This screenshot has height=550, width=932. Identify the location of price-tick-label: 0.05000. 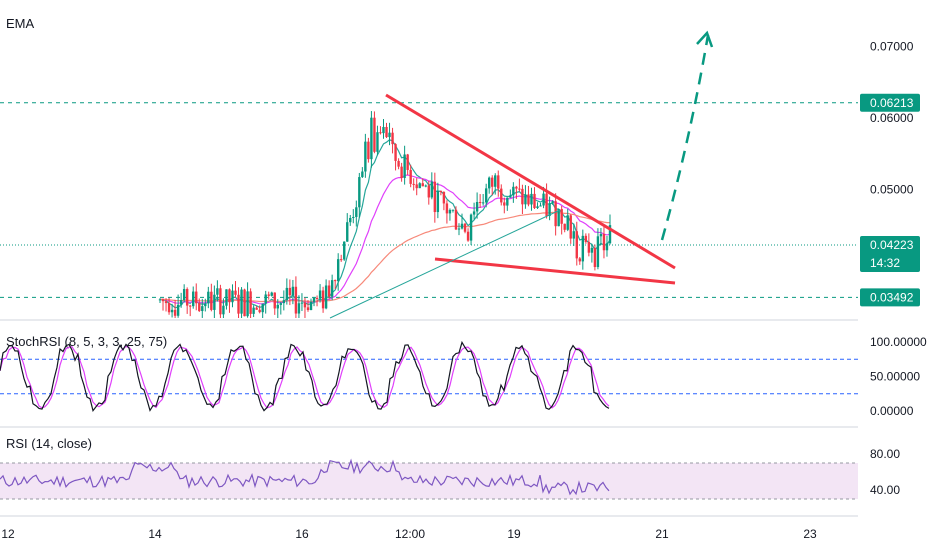
(892, 190).